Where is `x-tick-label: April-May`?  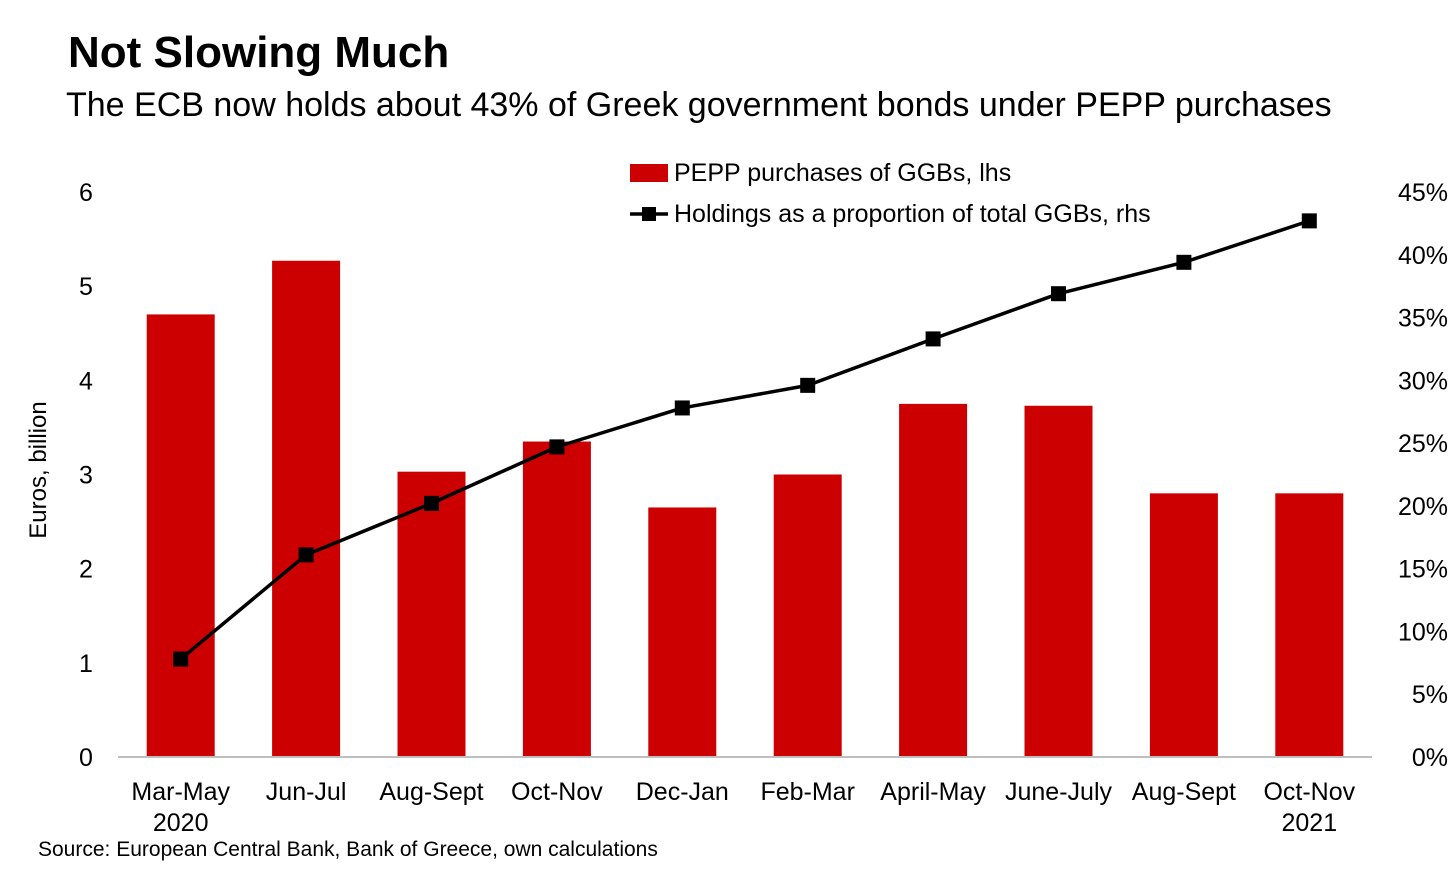 x-tick-label: April-May is located at coordinates (933, 792).